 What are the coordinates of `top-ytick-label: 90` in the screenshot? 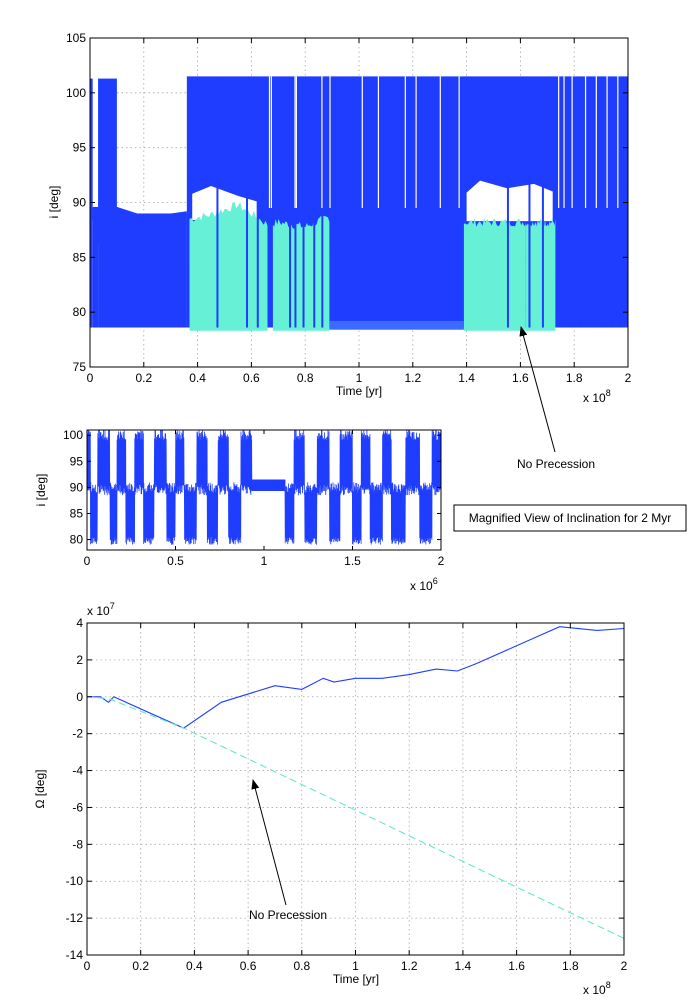 It's located at (80, 203).